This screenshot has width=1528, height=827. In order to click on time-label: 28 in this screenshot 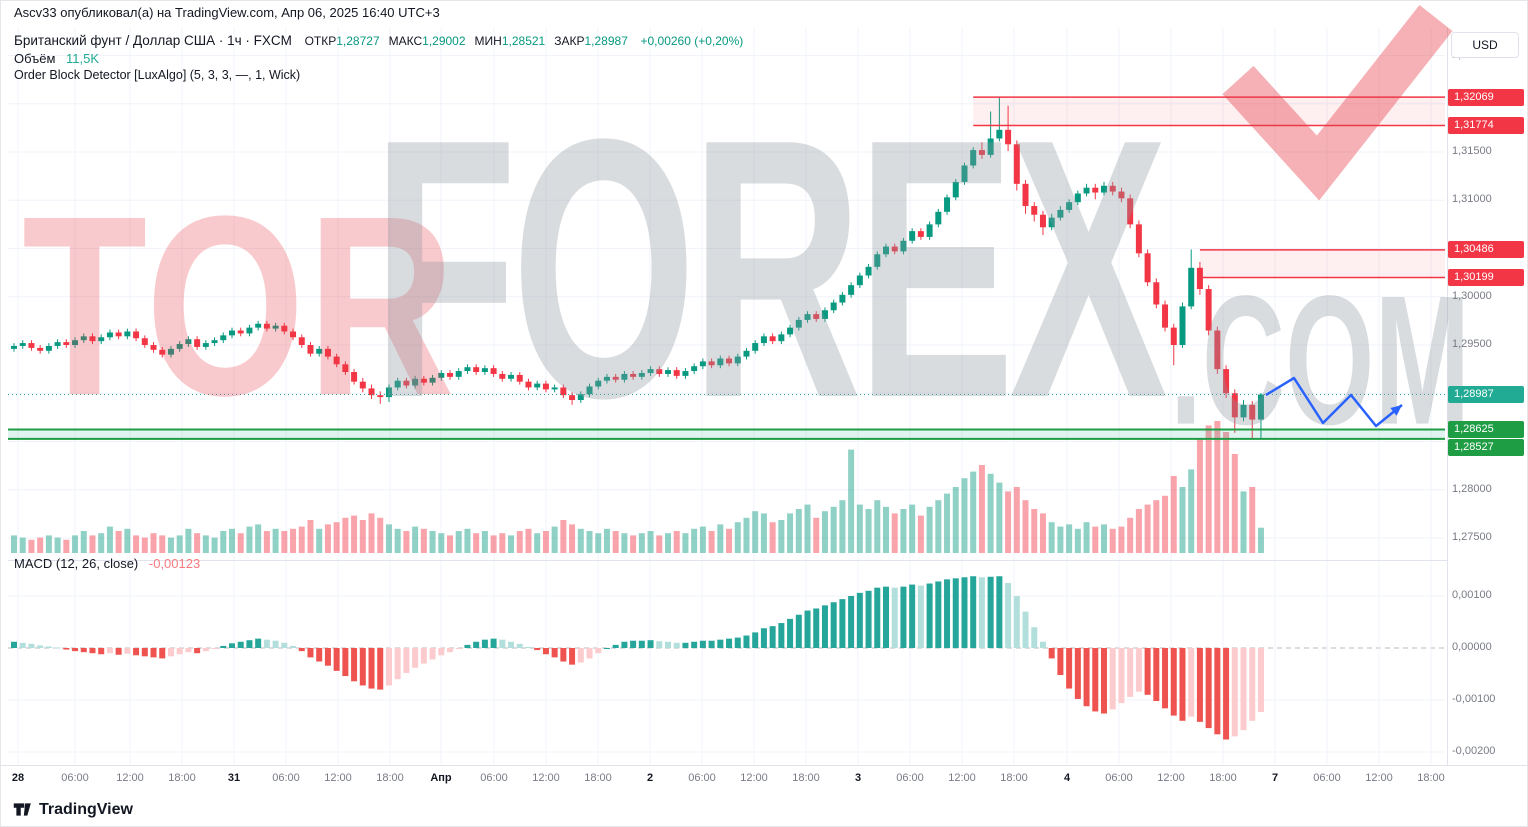, I will do `click(18, 778)`.